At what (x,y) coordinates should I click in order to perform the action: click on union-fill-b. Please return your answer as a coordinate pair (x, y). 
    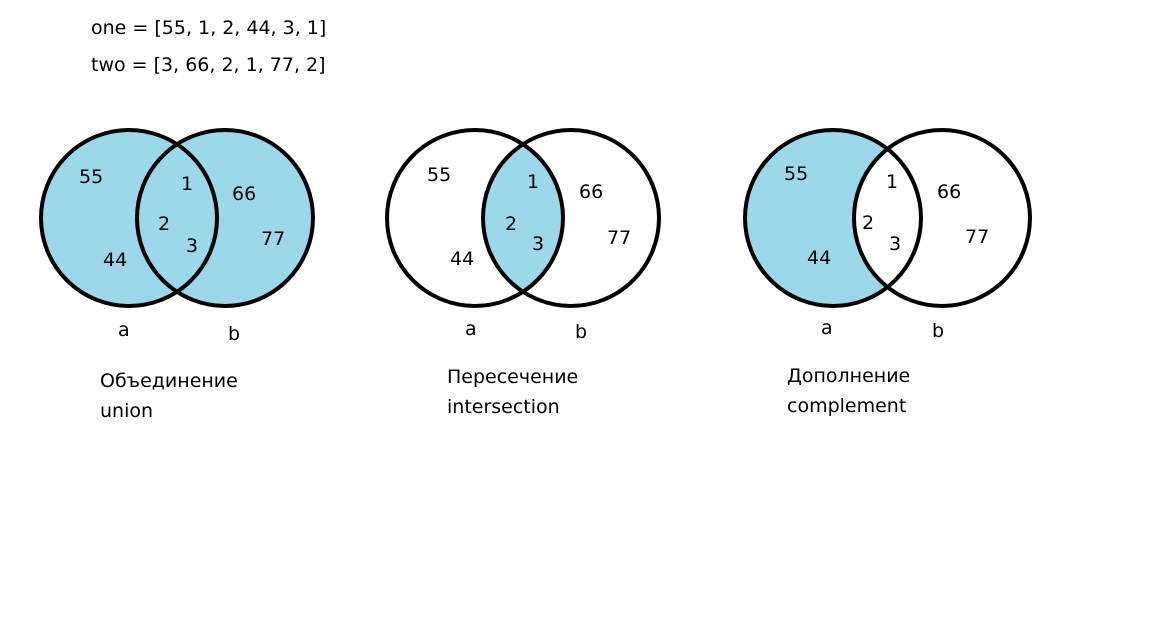
    Looking at the image, I should click on (225, 218).